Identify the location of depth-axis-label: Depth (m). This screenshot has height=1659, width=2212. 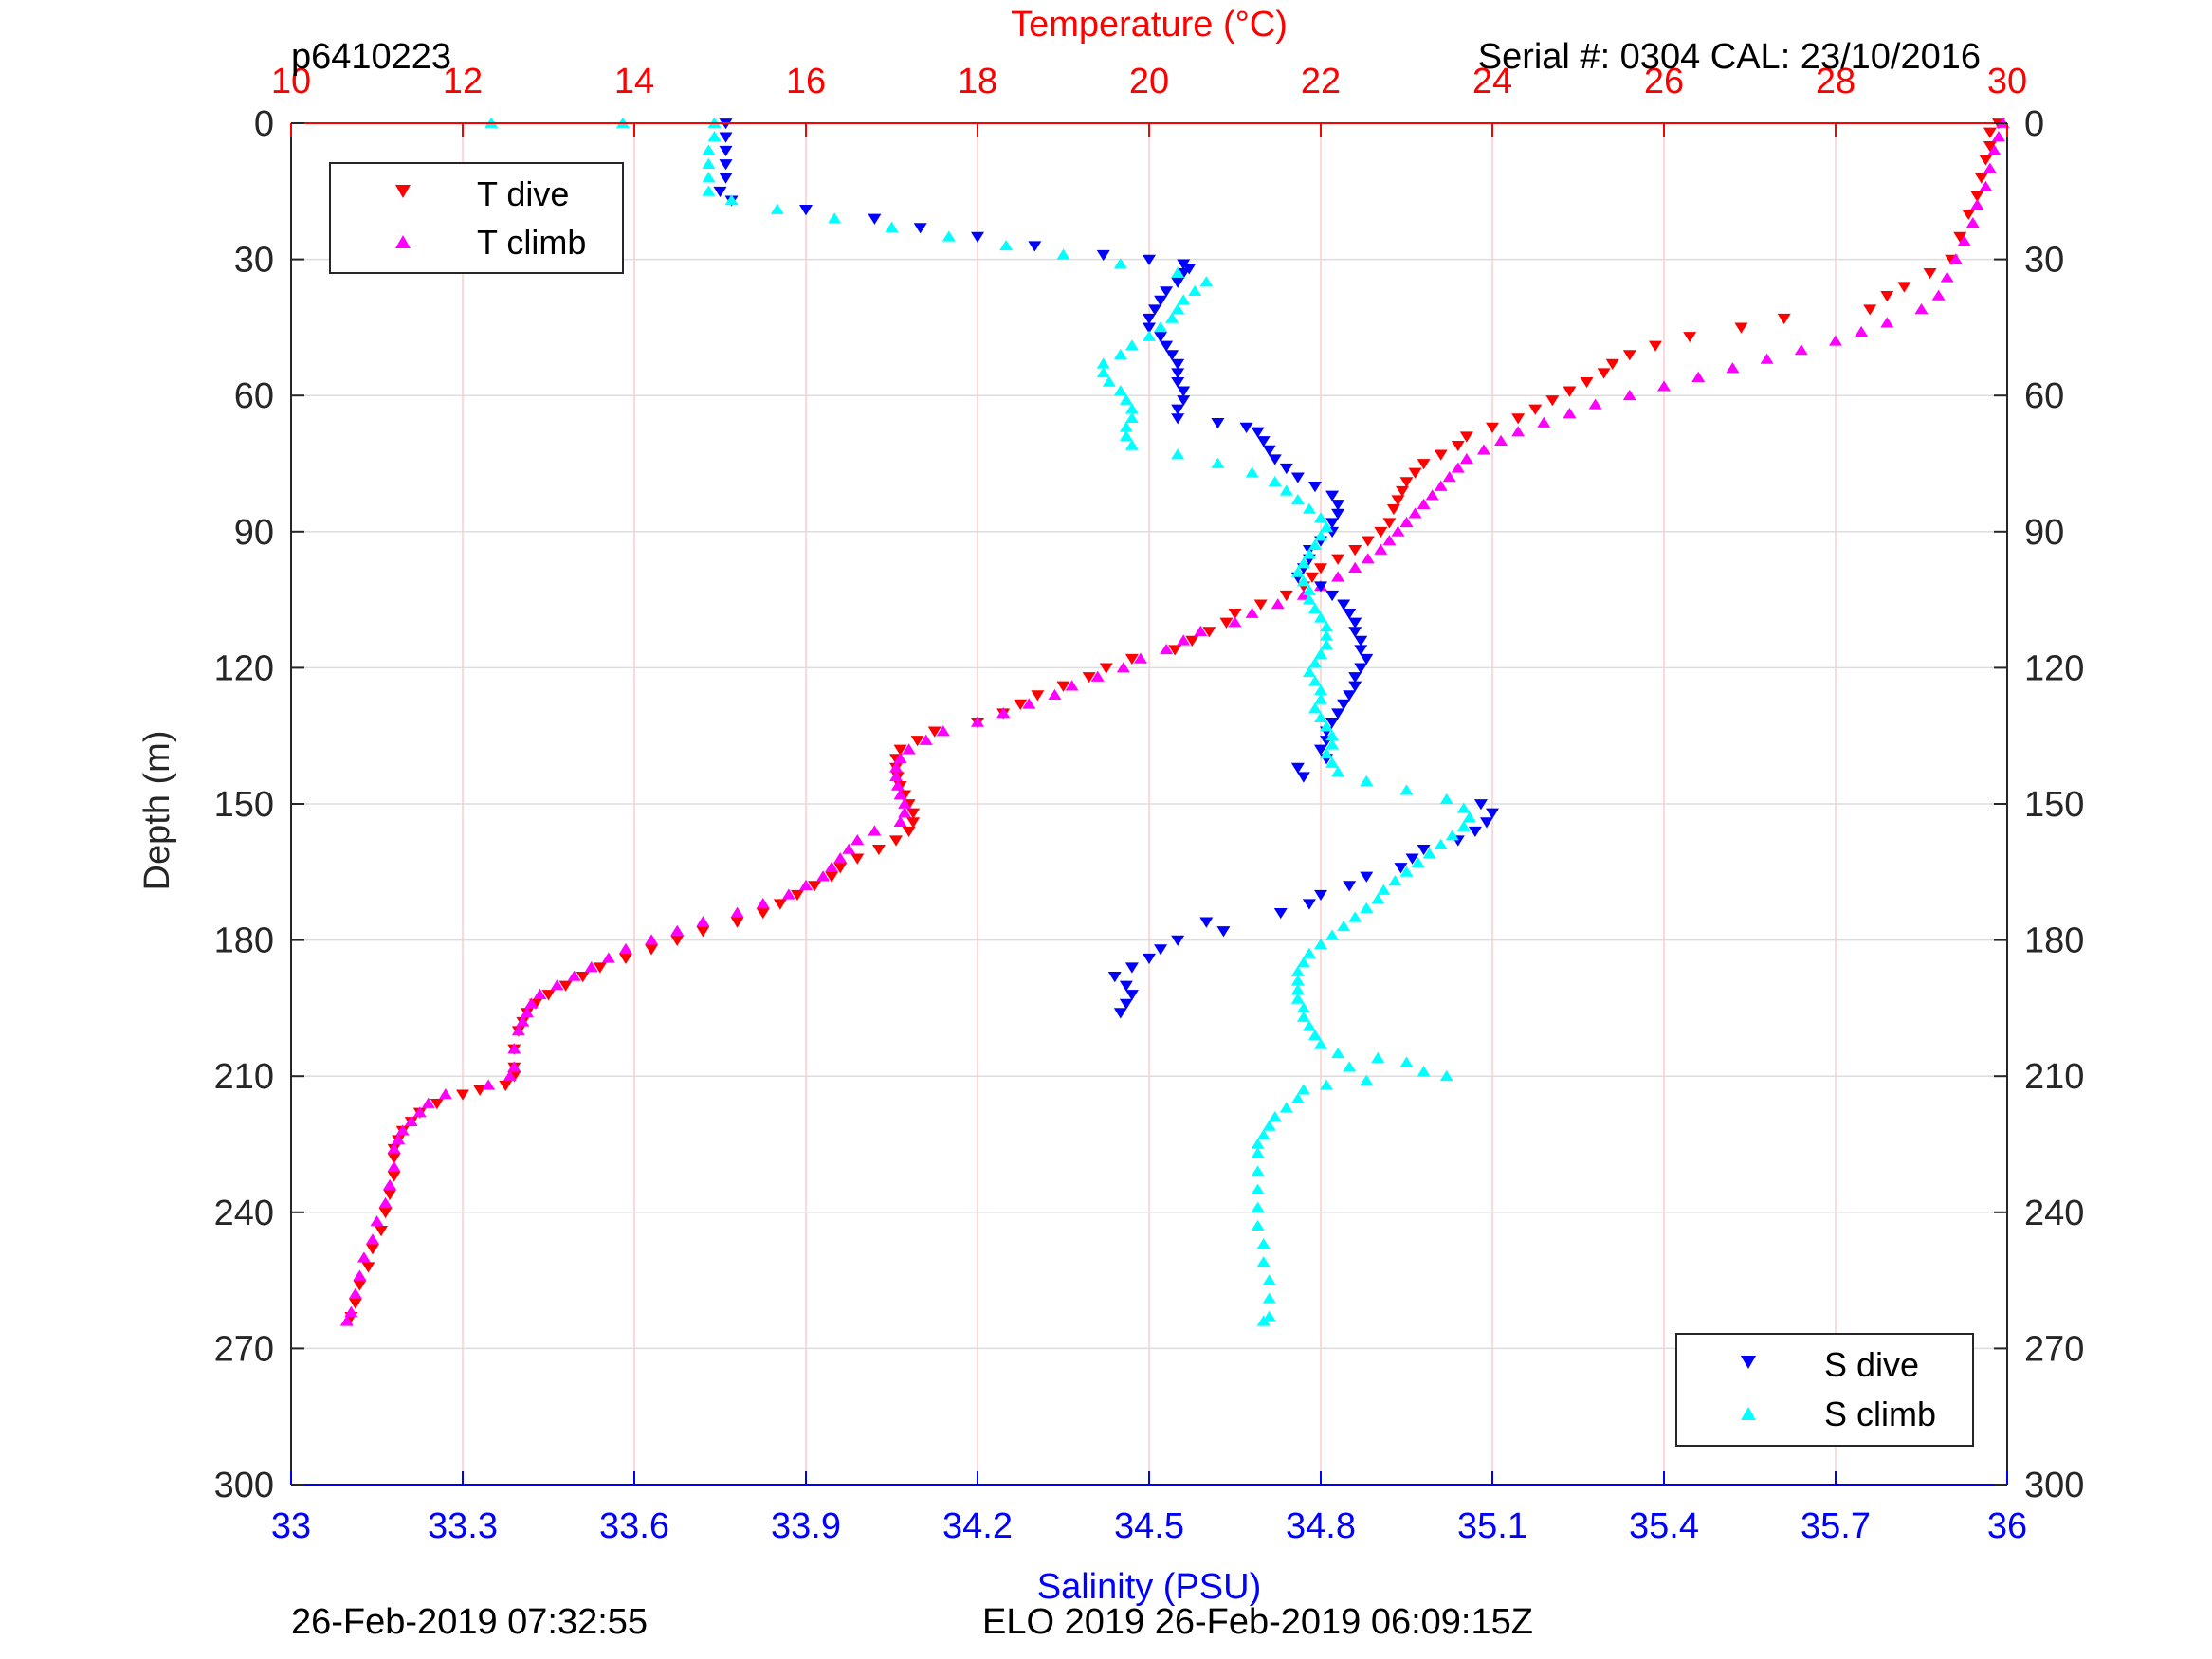
(157, 811).